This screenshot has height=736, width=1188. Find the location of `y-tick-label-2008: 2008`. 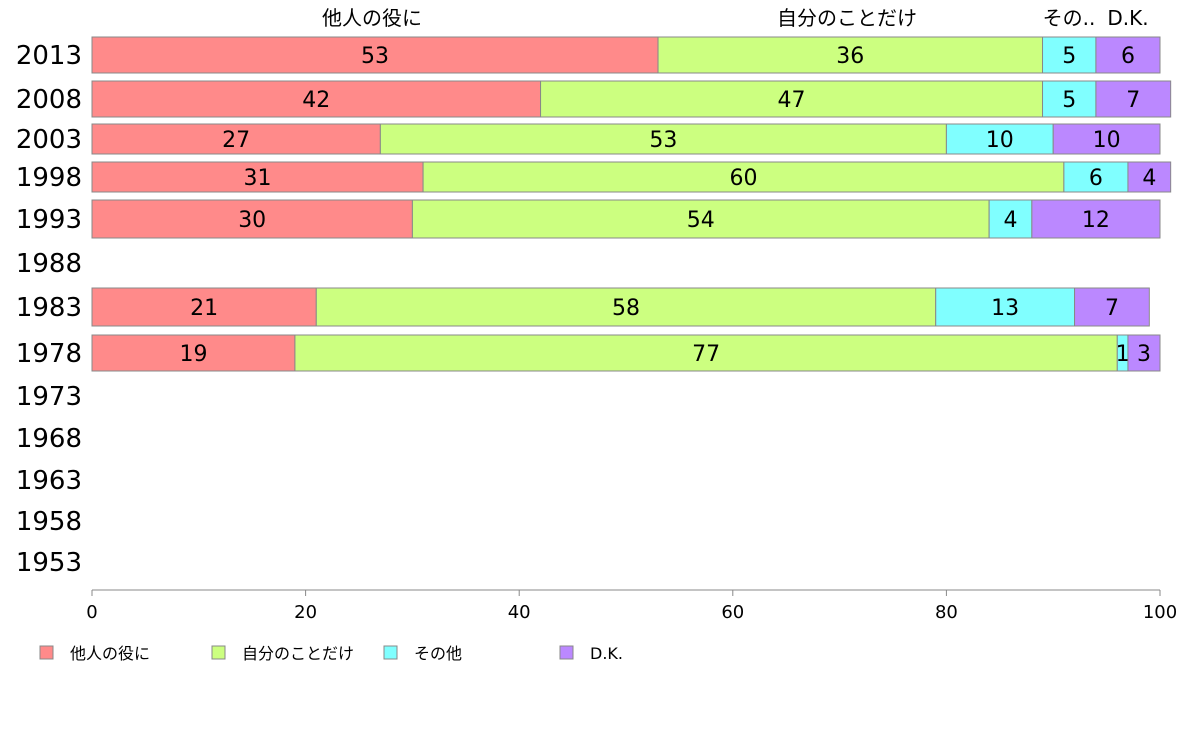

y-tick-label-2008: 2008 is located at coordinates (49, 100).